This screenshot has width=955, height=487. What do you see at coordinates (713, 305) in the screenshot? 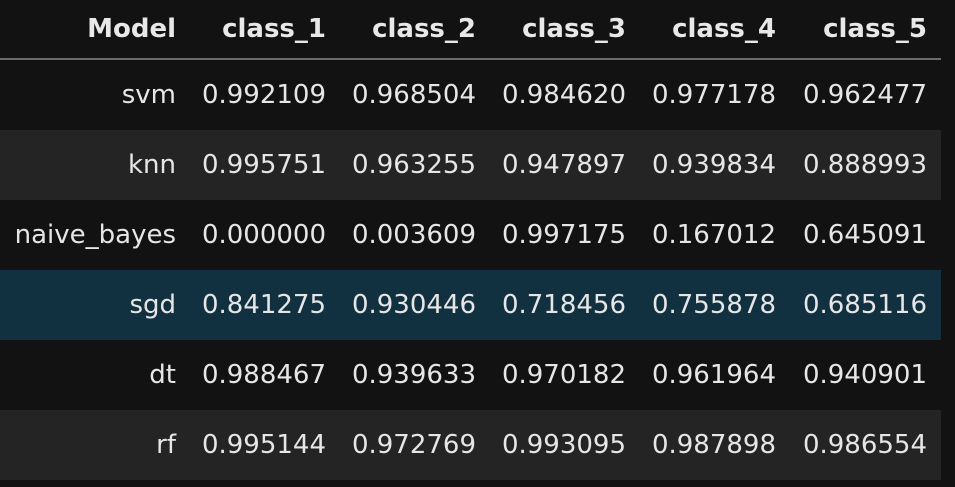
I see `score-cell: 0.755878` at bounding box center [713, 305].